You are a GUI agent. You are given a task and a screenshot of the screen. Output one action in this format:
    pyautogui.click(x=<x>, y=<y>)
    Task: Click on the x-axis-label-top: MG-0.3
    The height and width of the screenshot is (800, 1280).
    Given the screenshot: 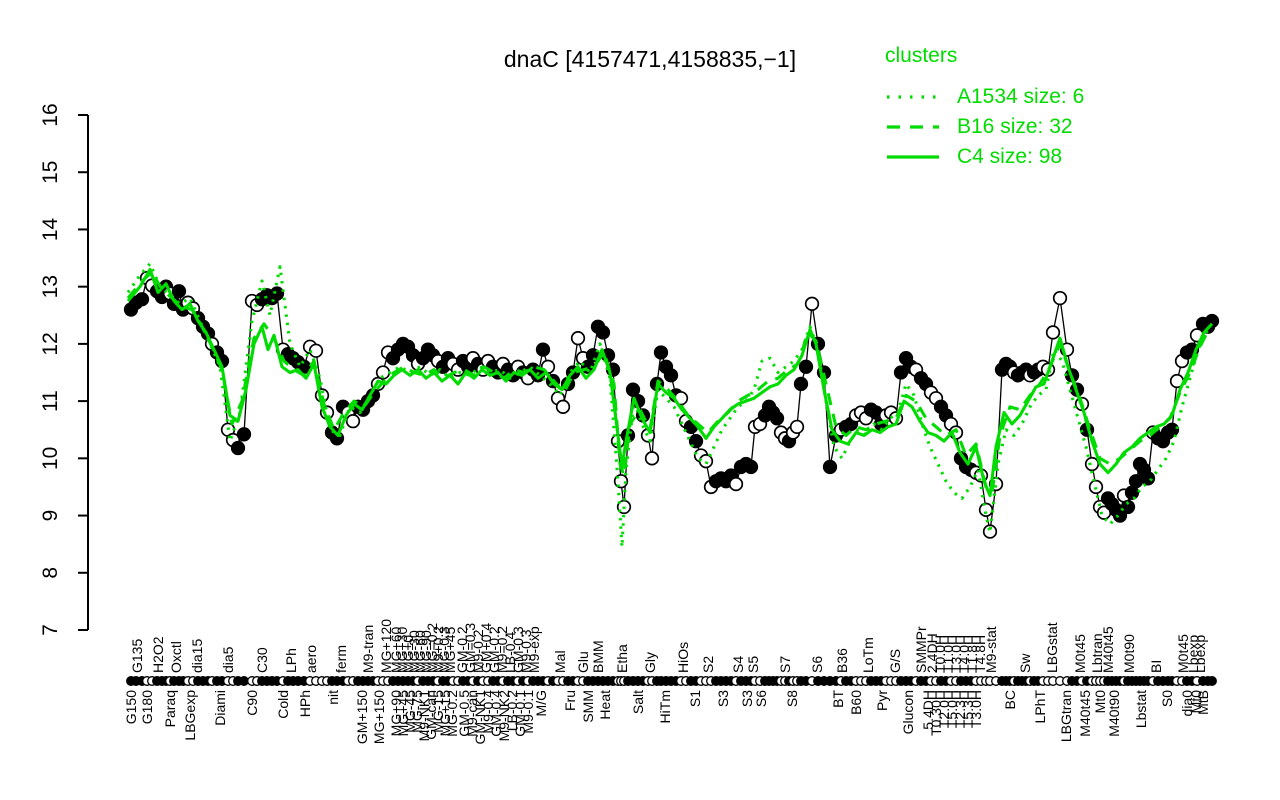 What is the action you would take?
    pyautogui.click(x=444, y=649)
    